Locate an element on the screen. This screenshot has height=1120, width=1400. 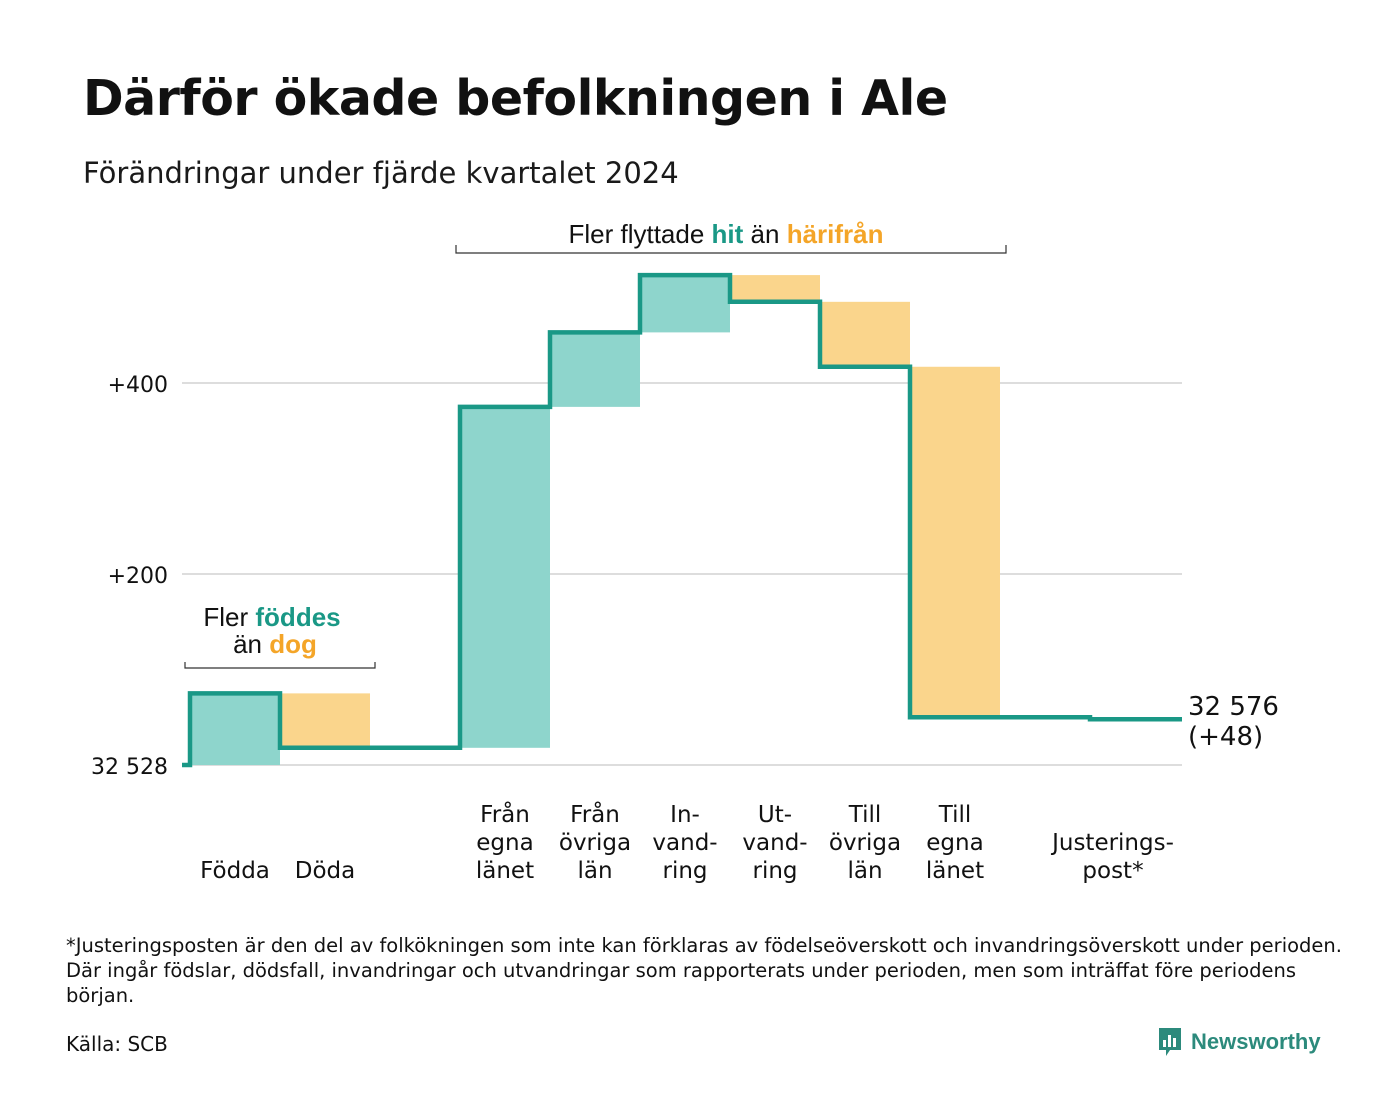
bar-från-övriga-län is located at coordinates (595, 369).